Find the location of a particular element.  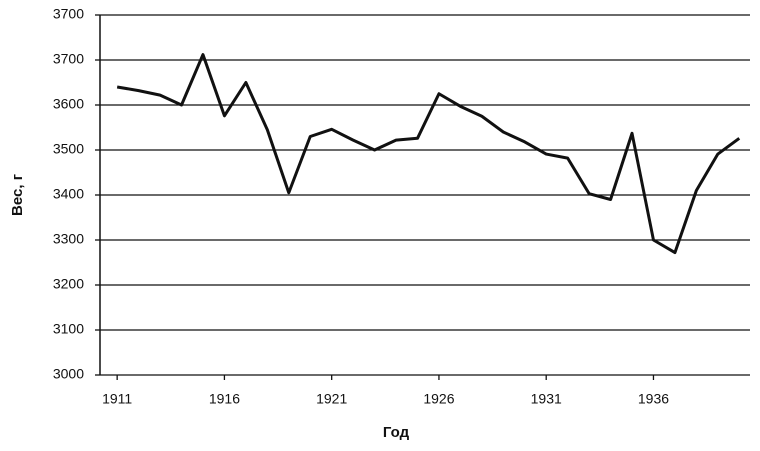

x-tick-label: 1916 is located at coordinates (224, 399).